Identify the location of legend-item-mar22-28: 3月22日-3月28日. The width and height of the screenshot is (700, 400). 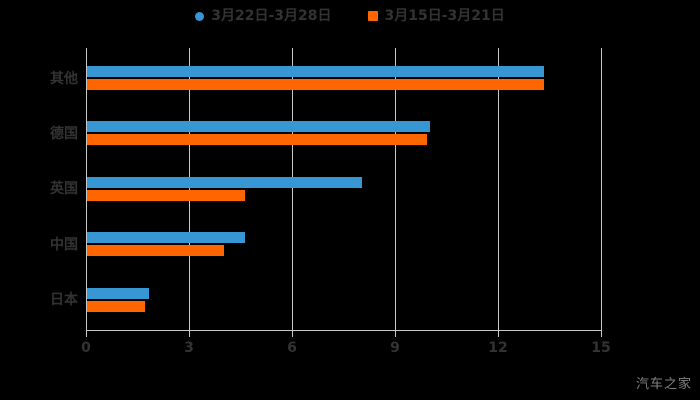
(263, 16).